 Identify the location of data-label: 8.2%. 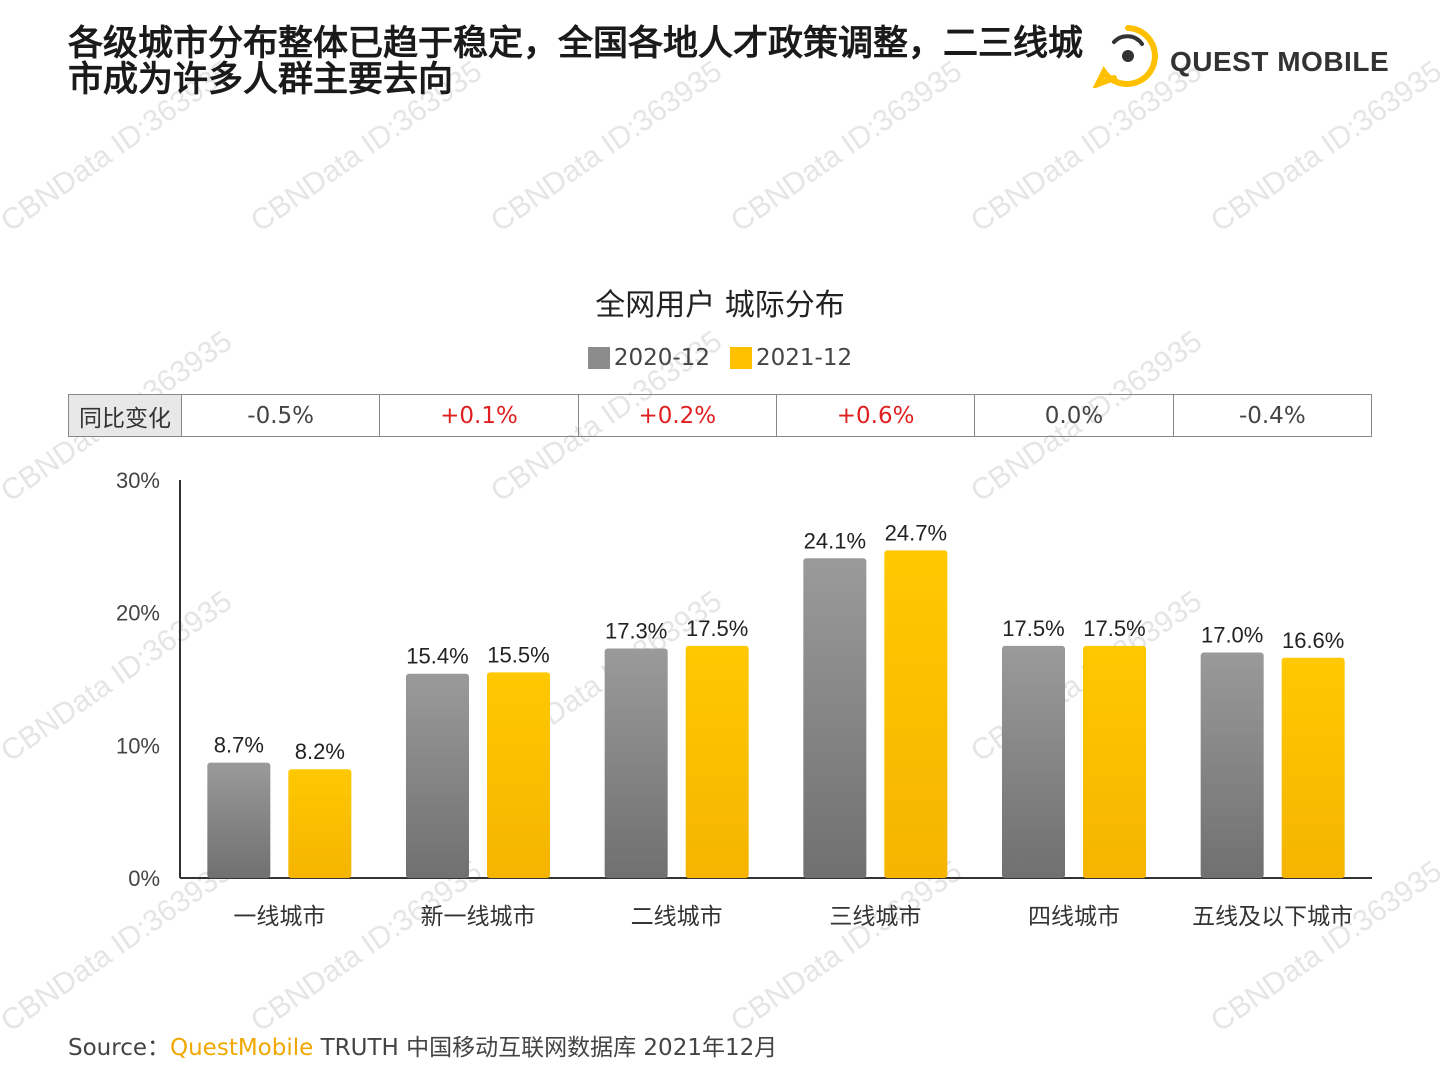
(320, 751).